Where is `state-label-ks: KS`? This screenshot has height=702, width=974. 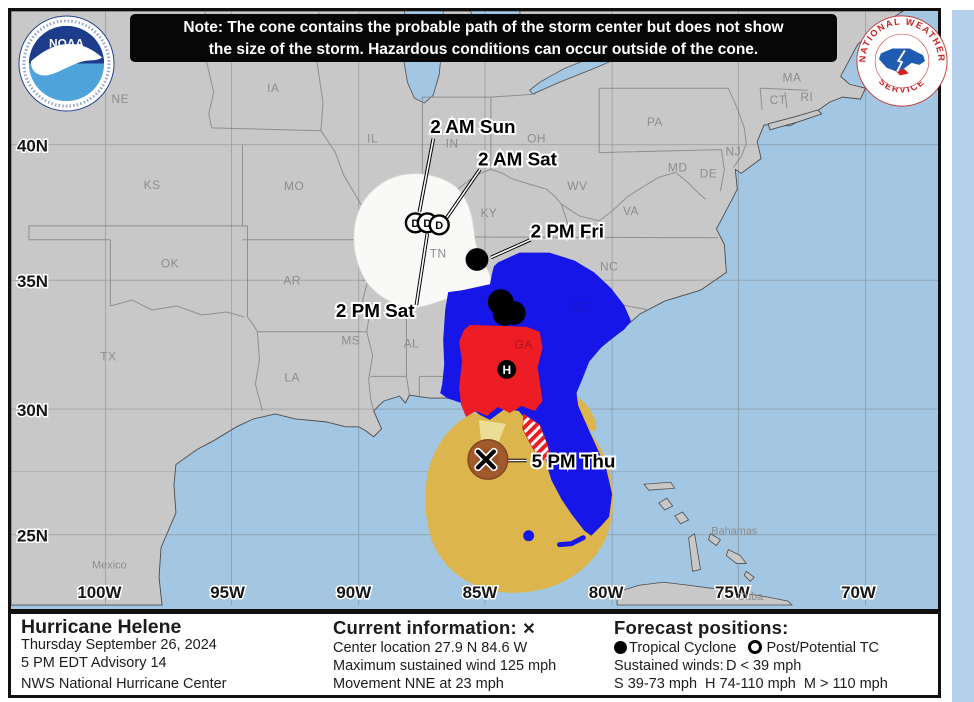 state-label-ks: KS is located at coordinates (152, 185).